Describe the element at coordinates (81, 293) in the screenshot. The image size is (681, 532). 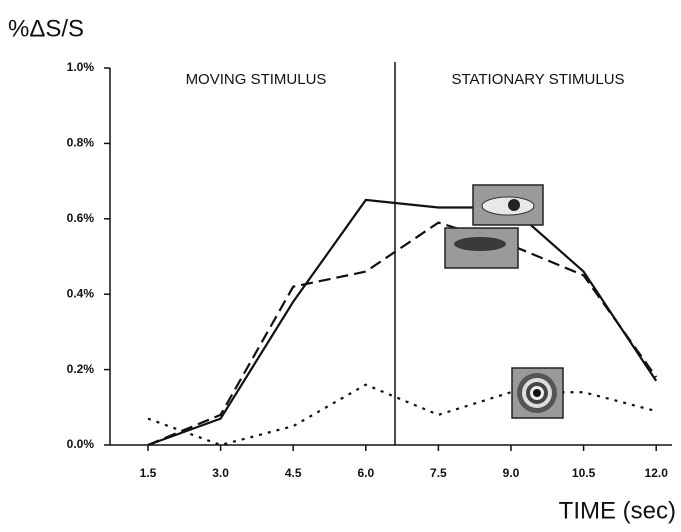
I see `y-tick-label: 0.4%` at that location.